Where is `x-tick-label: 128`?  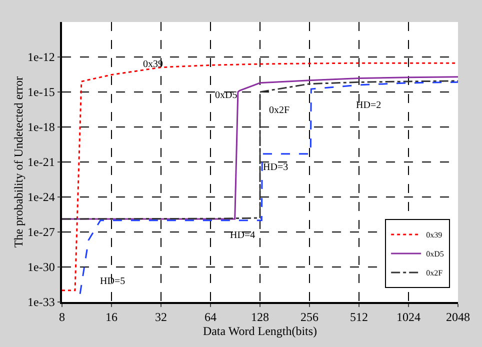
x-tick-label: 128 is located at coordinates (260, 317).